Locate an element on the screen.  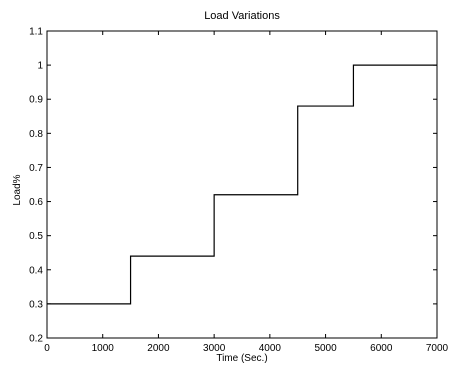
y-axis-label: Load% is located at coordinates (17, 189).